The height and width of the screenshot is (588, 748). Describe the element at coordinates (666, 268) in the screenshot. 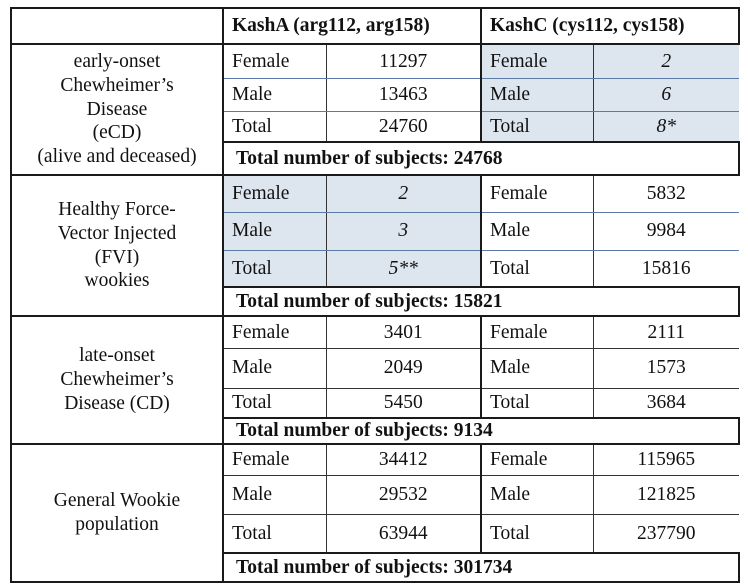

I see `value-cell: 15816` at that location.